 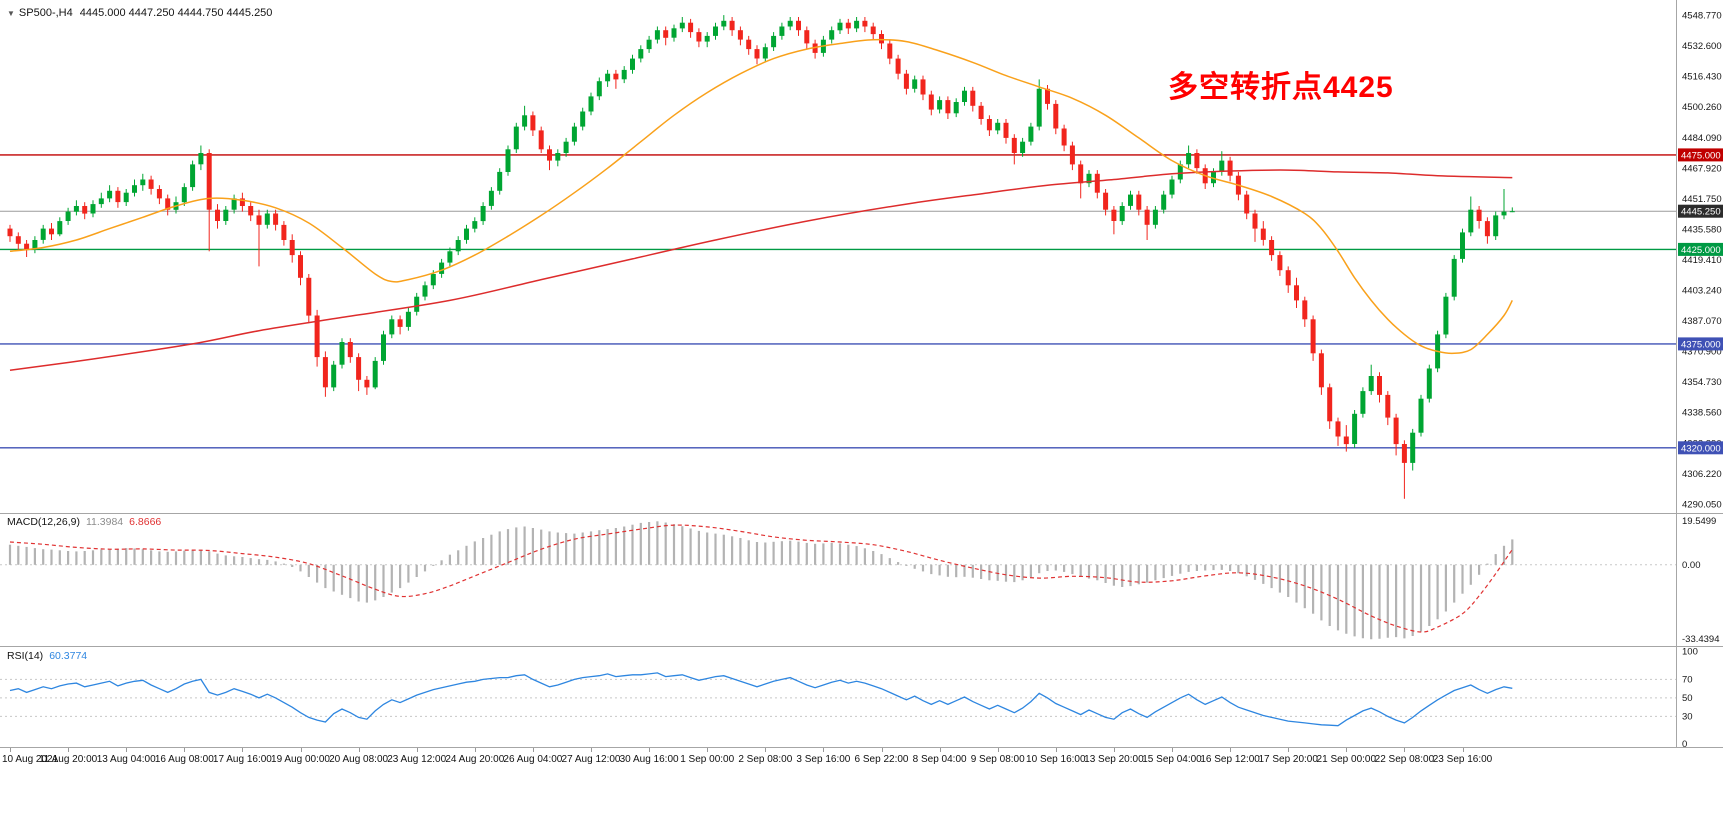 What do you see at coordinates (68, 656) in the screenshot?
I see `rsi-value: 60.3774` at bounding box center [68, 656].